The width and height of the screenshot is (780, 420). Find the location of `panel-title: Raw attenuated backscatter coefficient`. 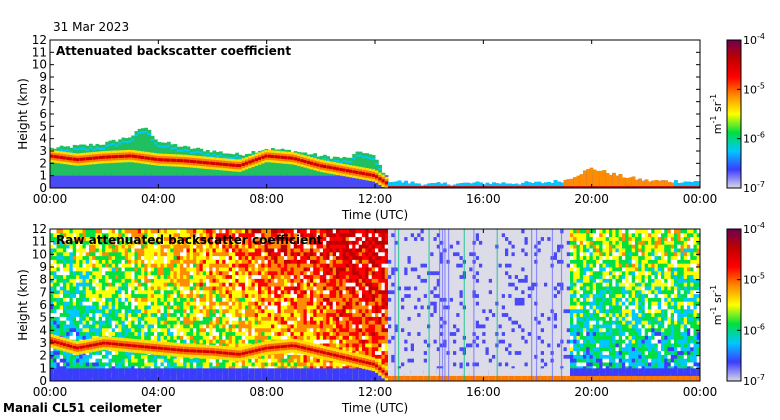

panel-title: Raw attenuated backscatter coefficient is located at coordinates (189, 240).